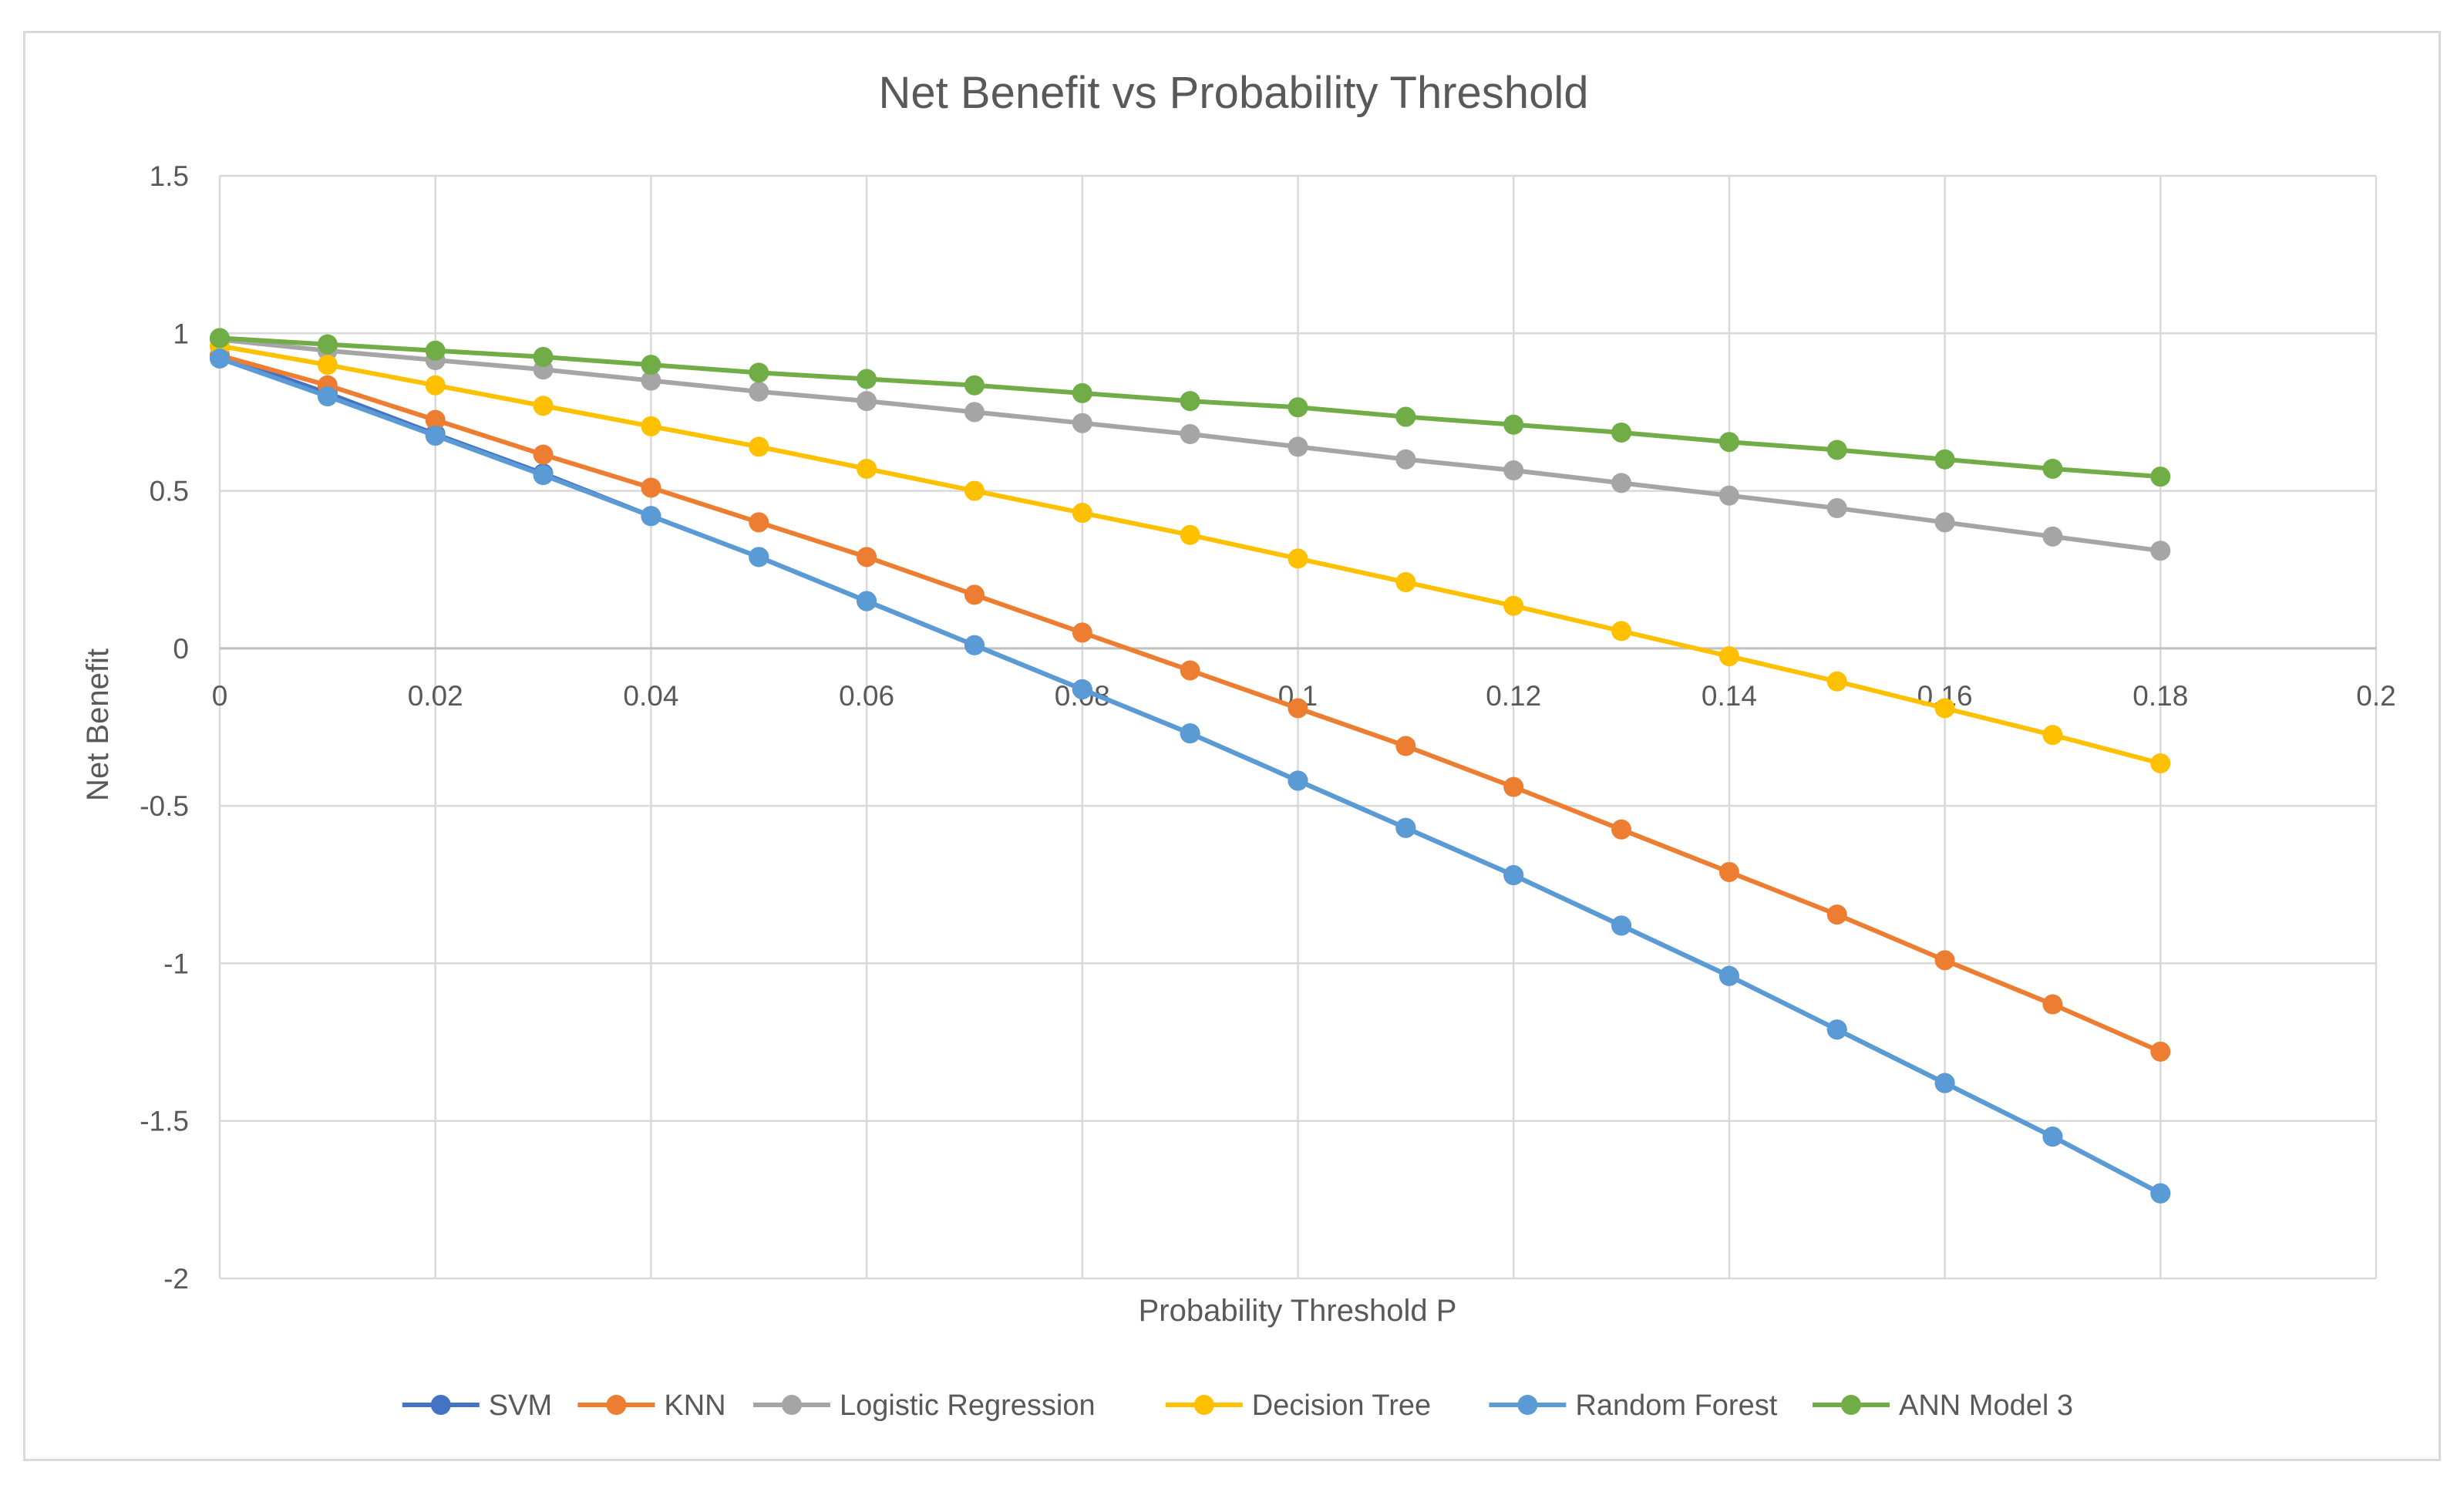  I want to click on legend-item-ann-model-3: ANN Model 3, so click(1943, 1405).